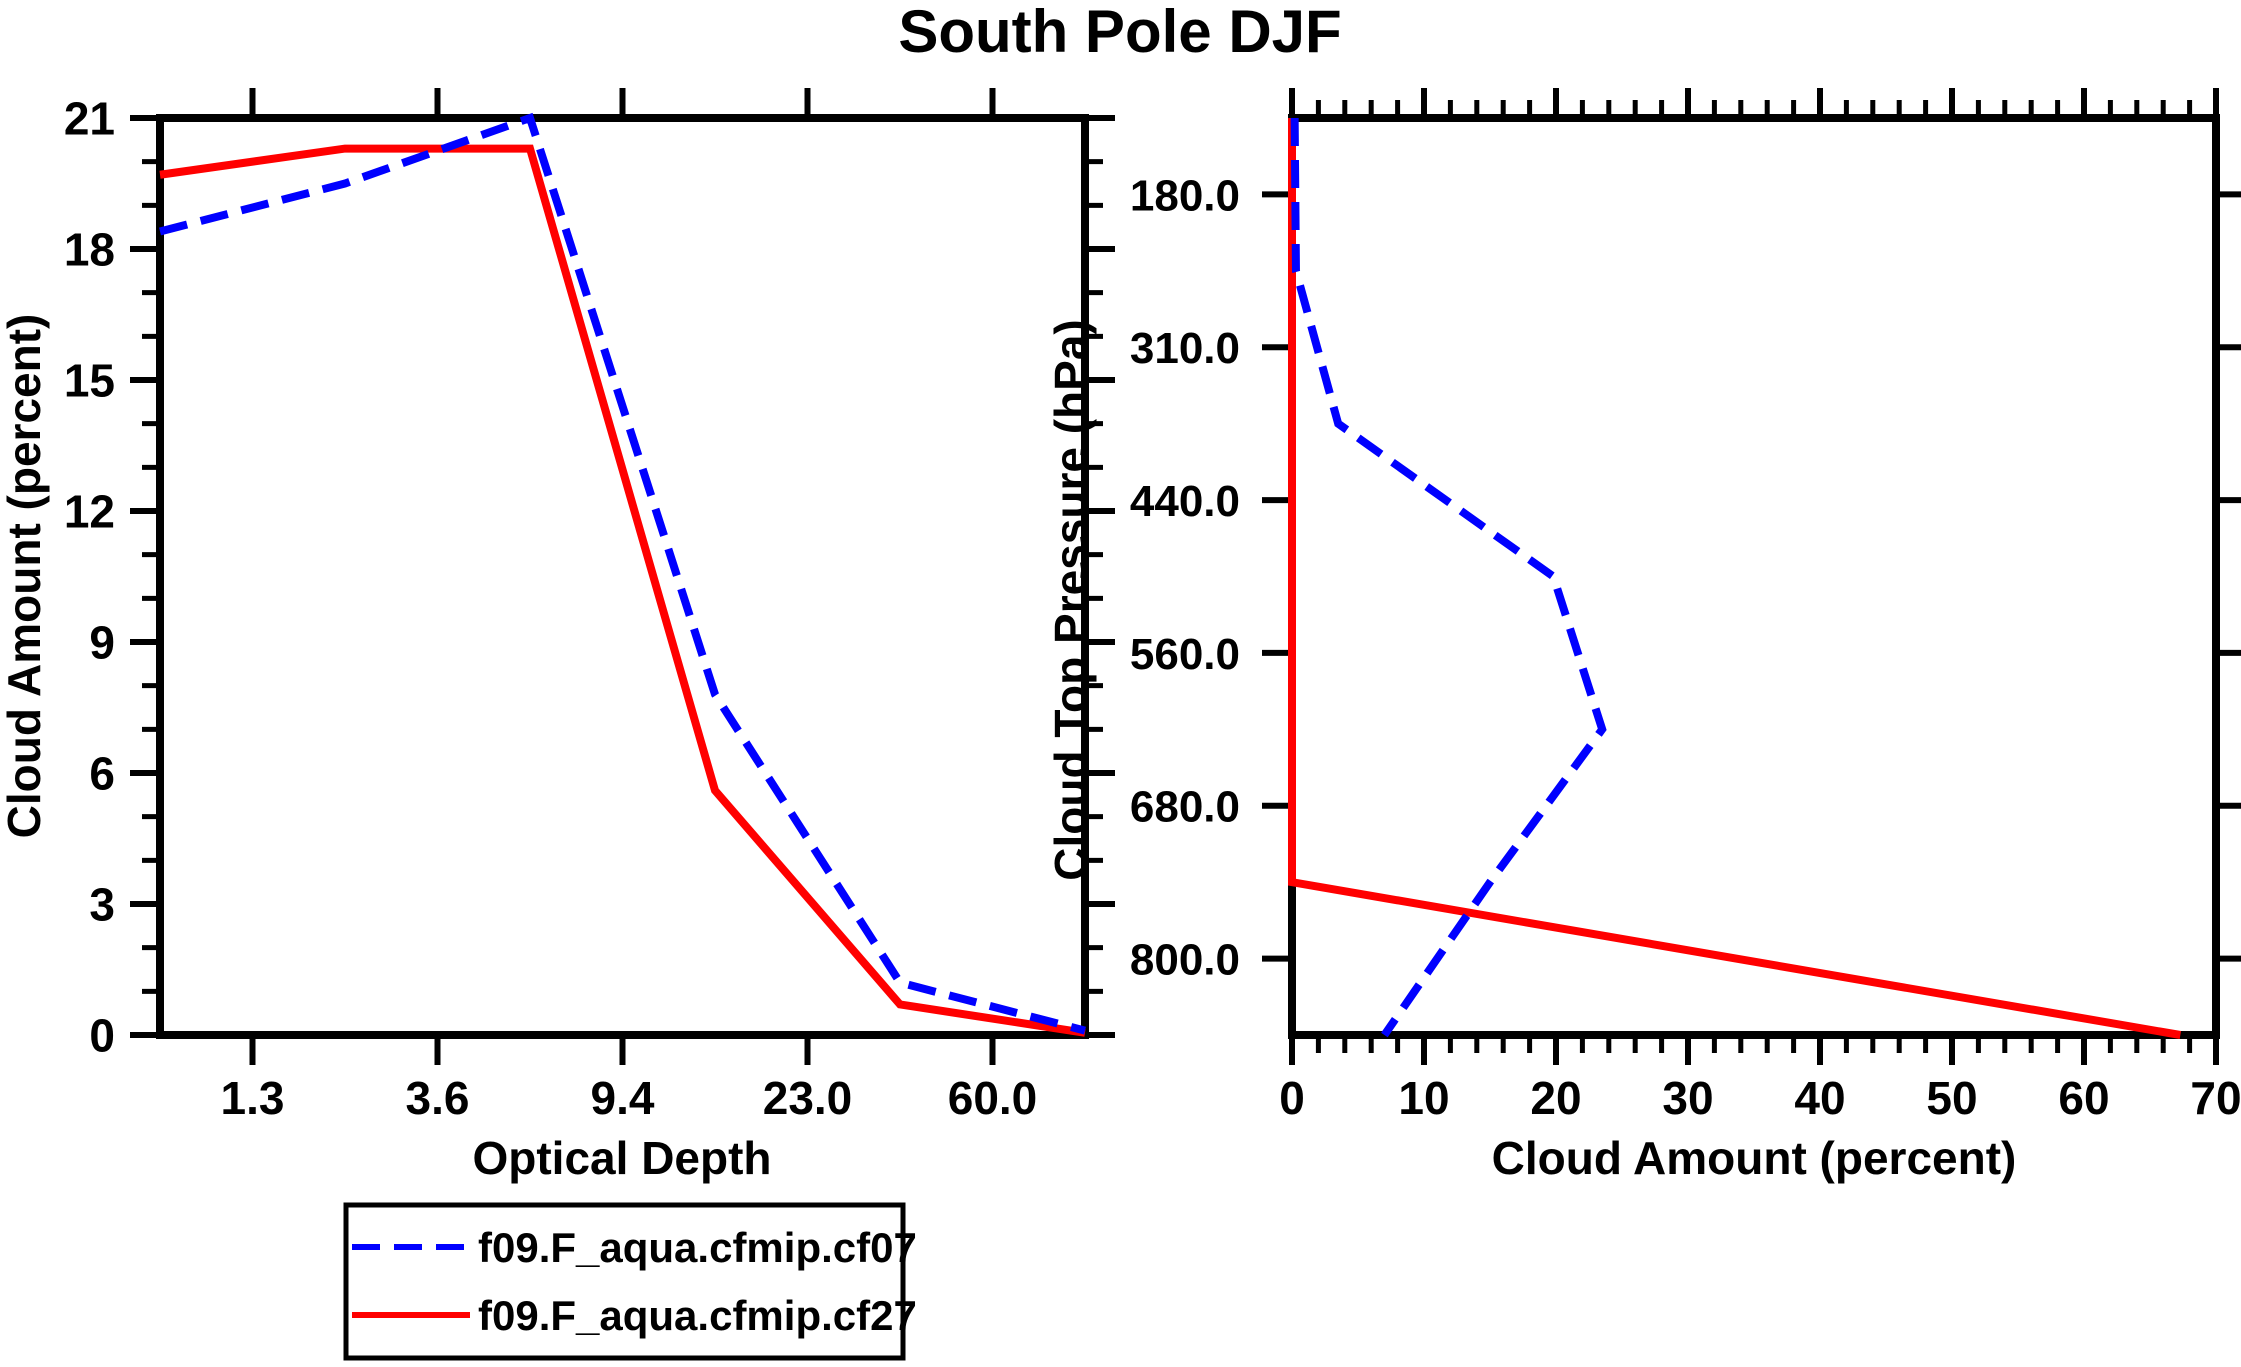 This screenshot has width=2241, height=1367. I want to click on left-x-tick-label: 60.0, so click(993, 1098).